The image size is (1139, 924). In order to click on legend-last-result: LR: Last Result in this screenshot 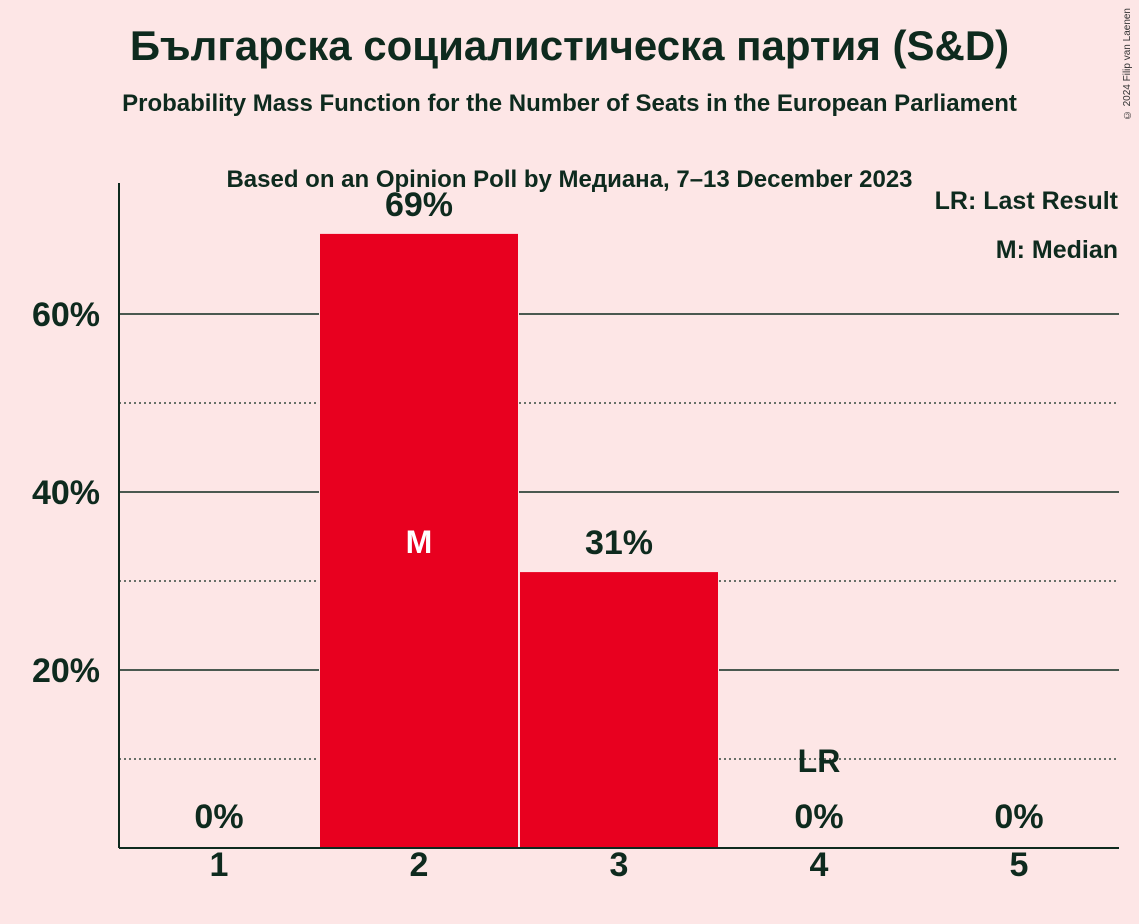, I will do `click(1027, 201)`.